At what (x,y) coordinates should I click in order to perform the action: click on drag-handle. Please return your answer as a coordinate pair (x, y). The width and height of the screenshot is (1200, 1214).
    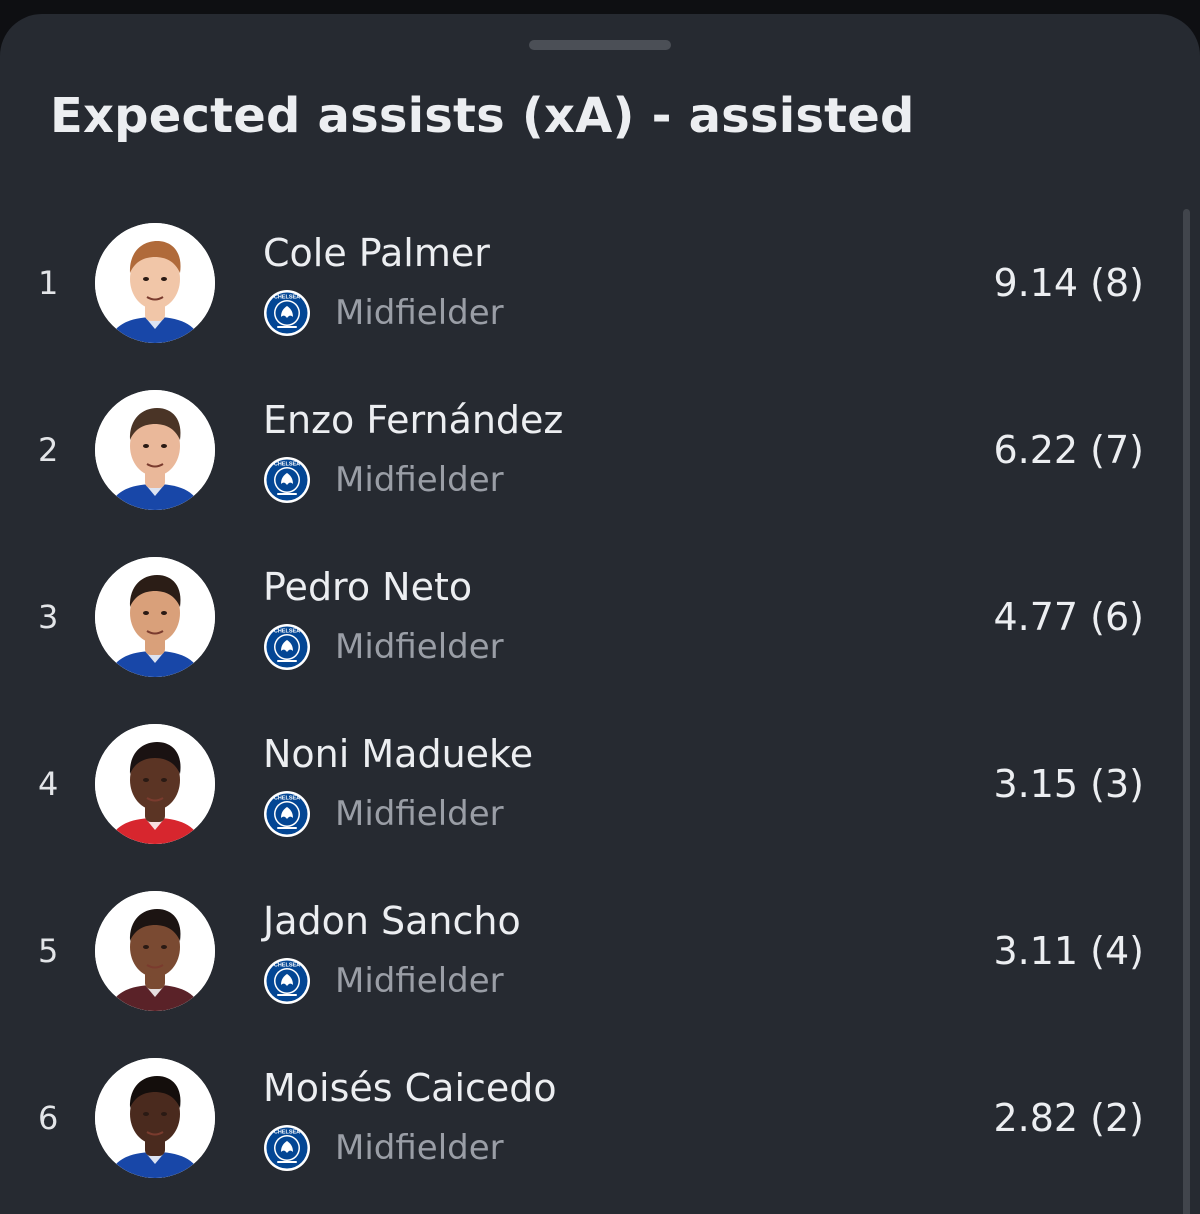
    Looking at the image, I should click on (600, 45).